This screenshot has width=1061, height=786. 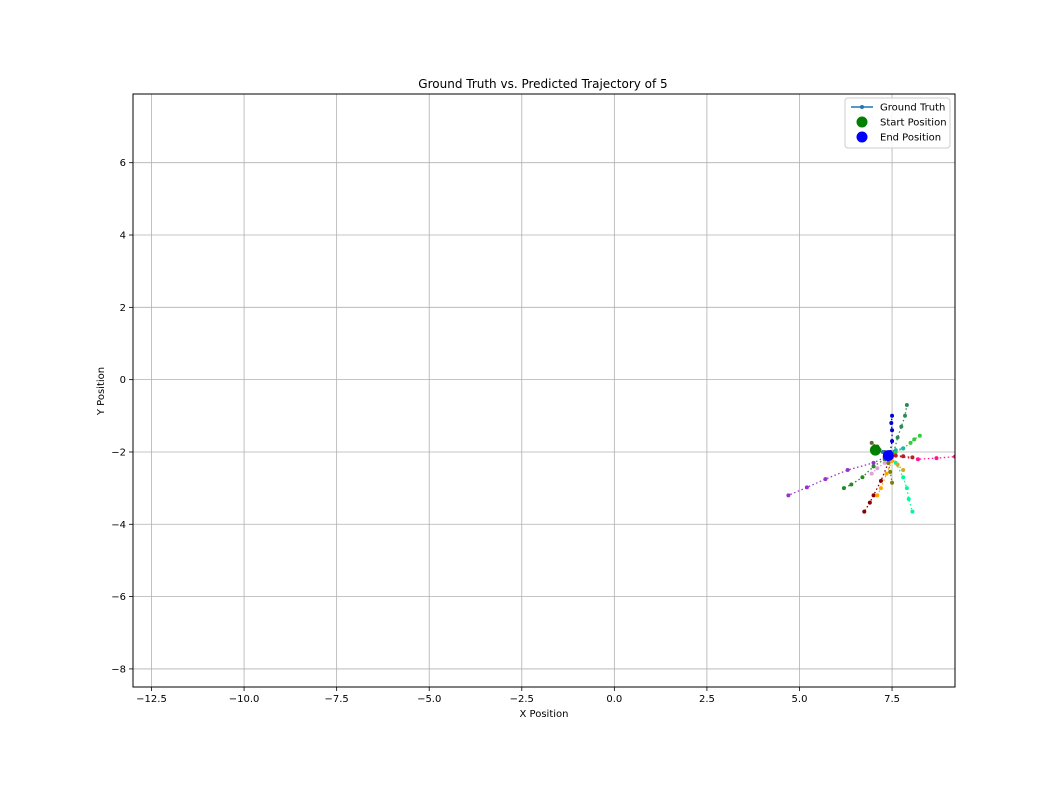 I want to click on y-tick-label: −6, so click(x=118, y=597).